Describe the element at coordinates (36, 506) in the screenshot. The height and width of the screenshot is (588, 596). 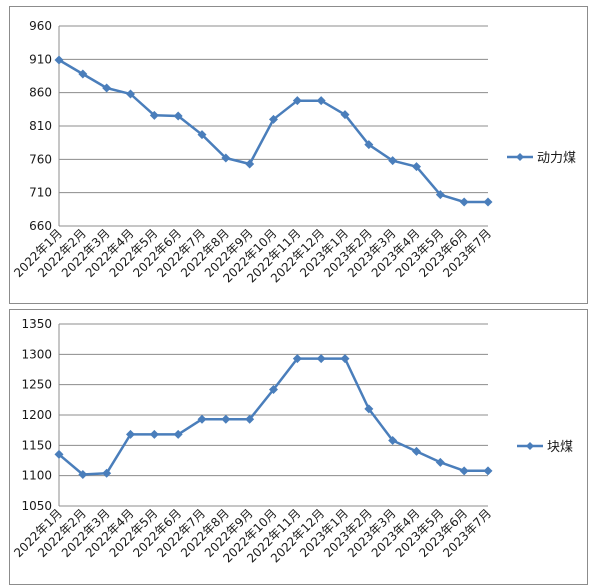
I see `y-tick-label: 1050` at that location.